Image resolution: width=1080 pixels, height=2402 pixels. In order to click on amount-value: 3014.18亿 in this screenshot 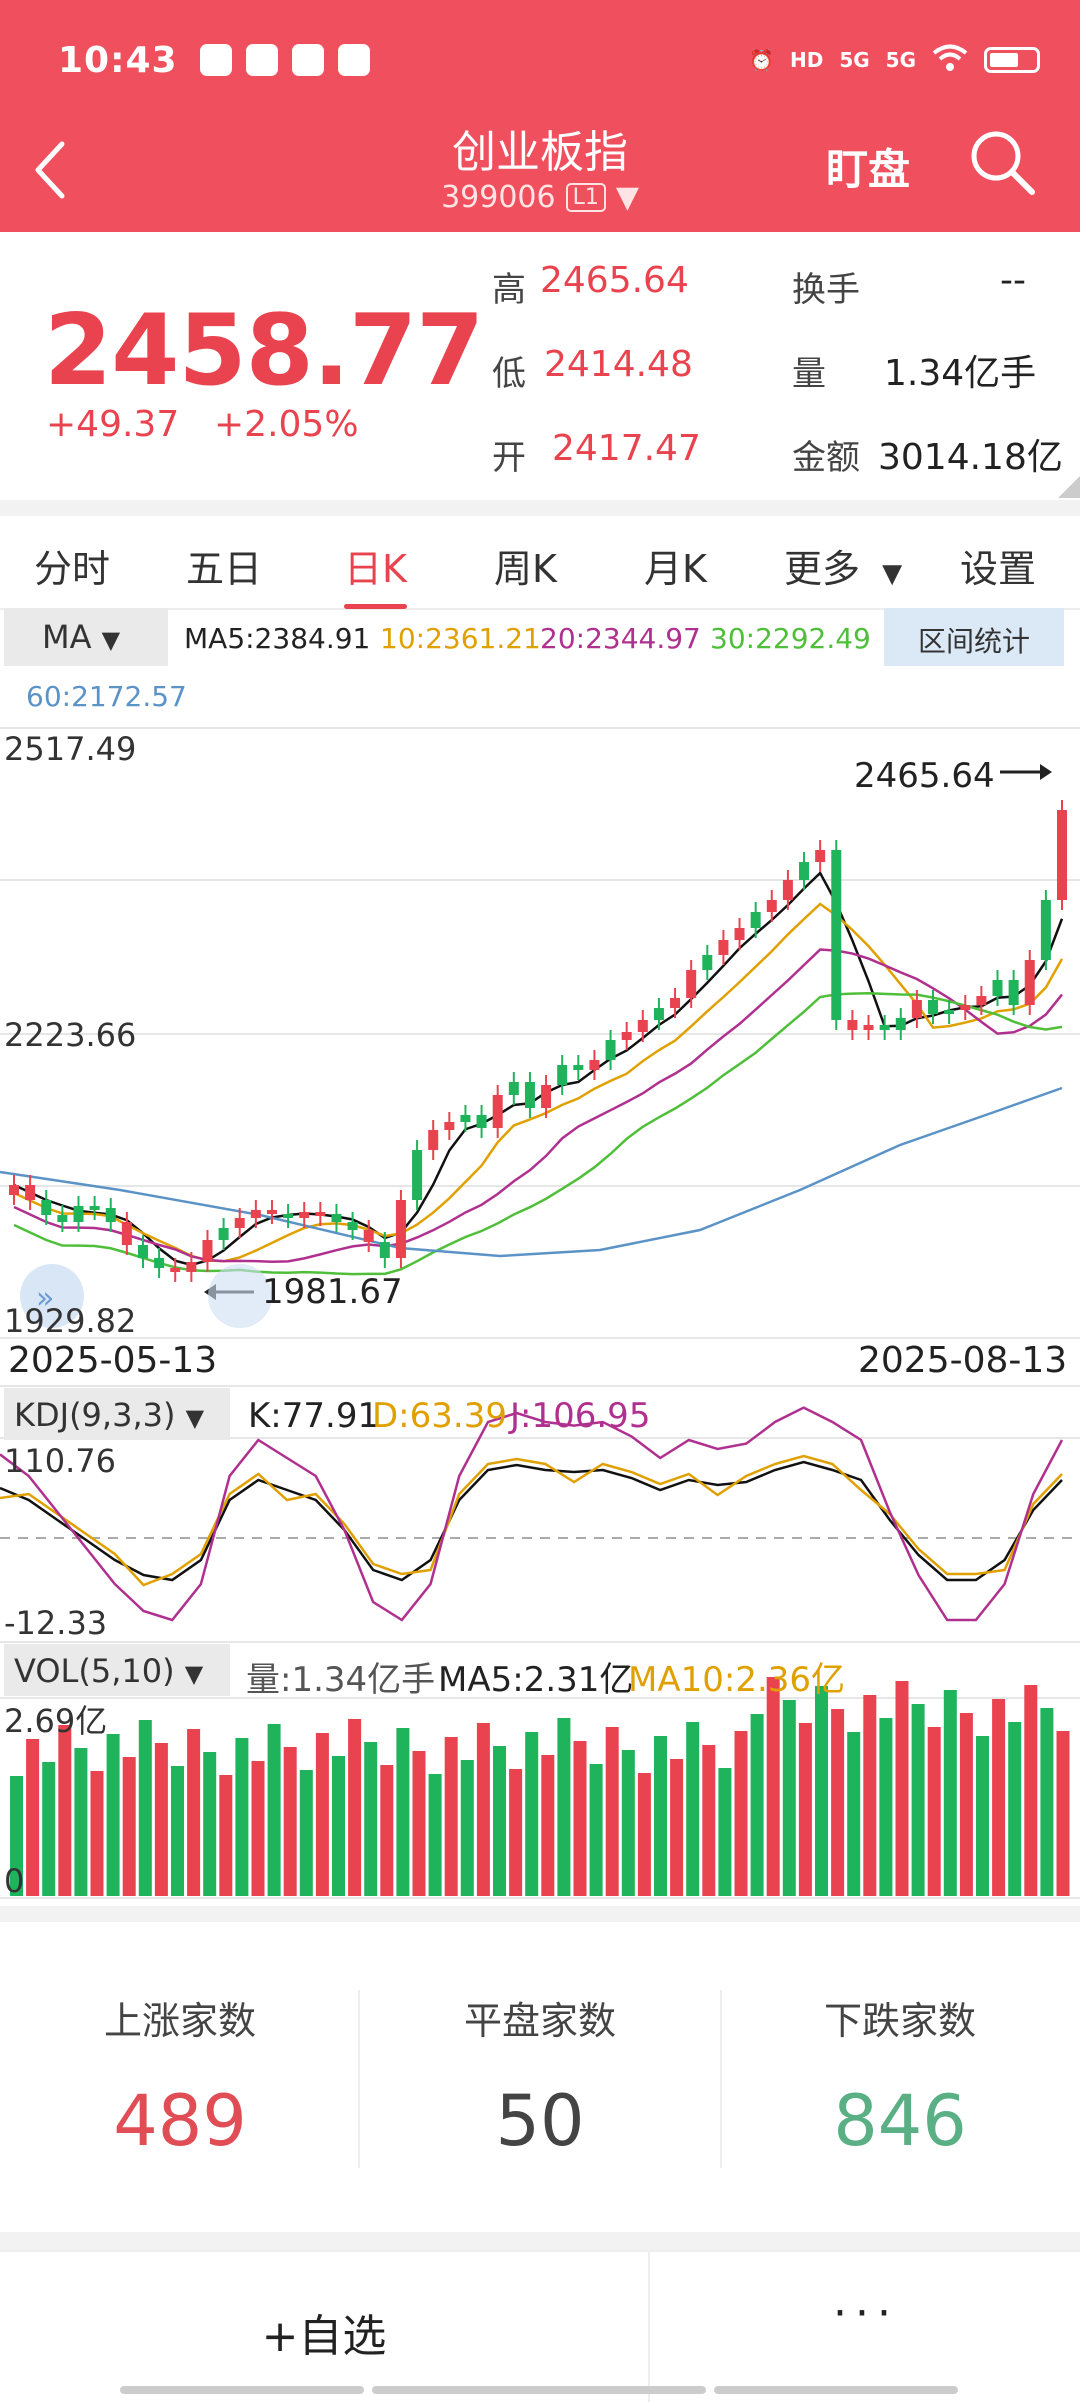, I will do `click(970, 457)`.